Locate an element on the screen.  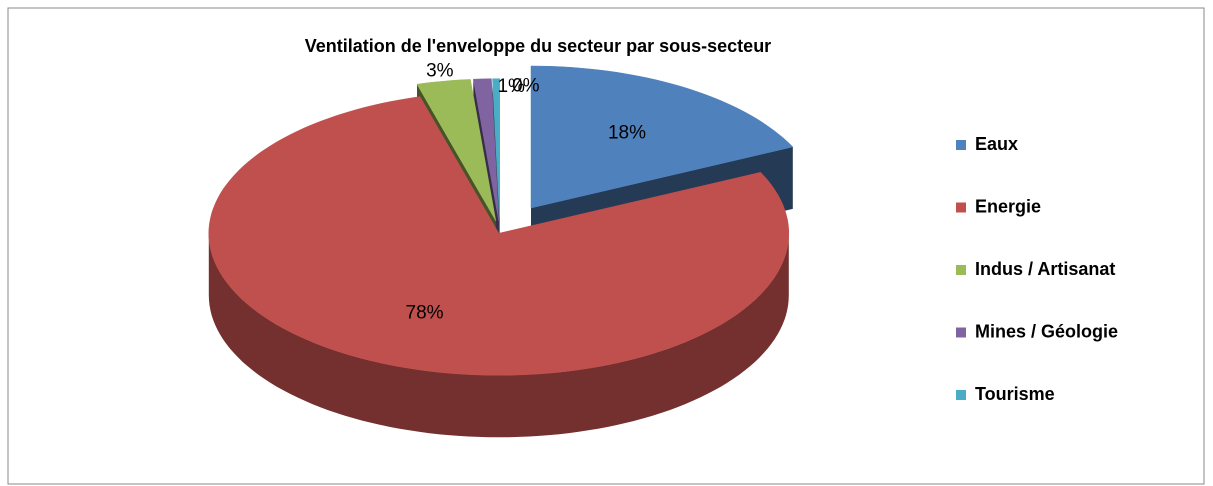
legend-label: Tourisme is located at coordinates (1015, 394).